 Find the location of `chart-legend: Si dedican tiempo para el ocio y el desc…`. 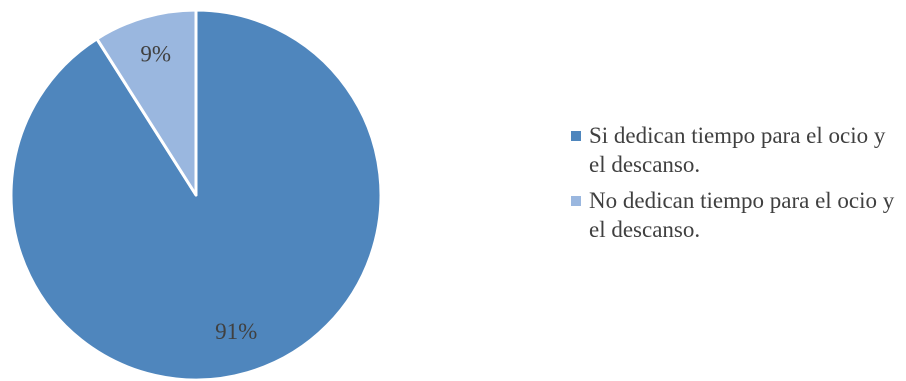

chart-legend: Si dedican tiempo para el ocio y el desc… is located at coordinates (738, 186).